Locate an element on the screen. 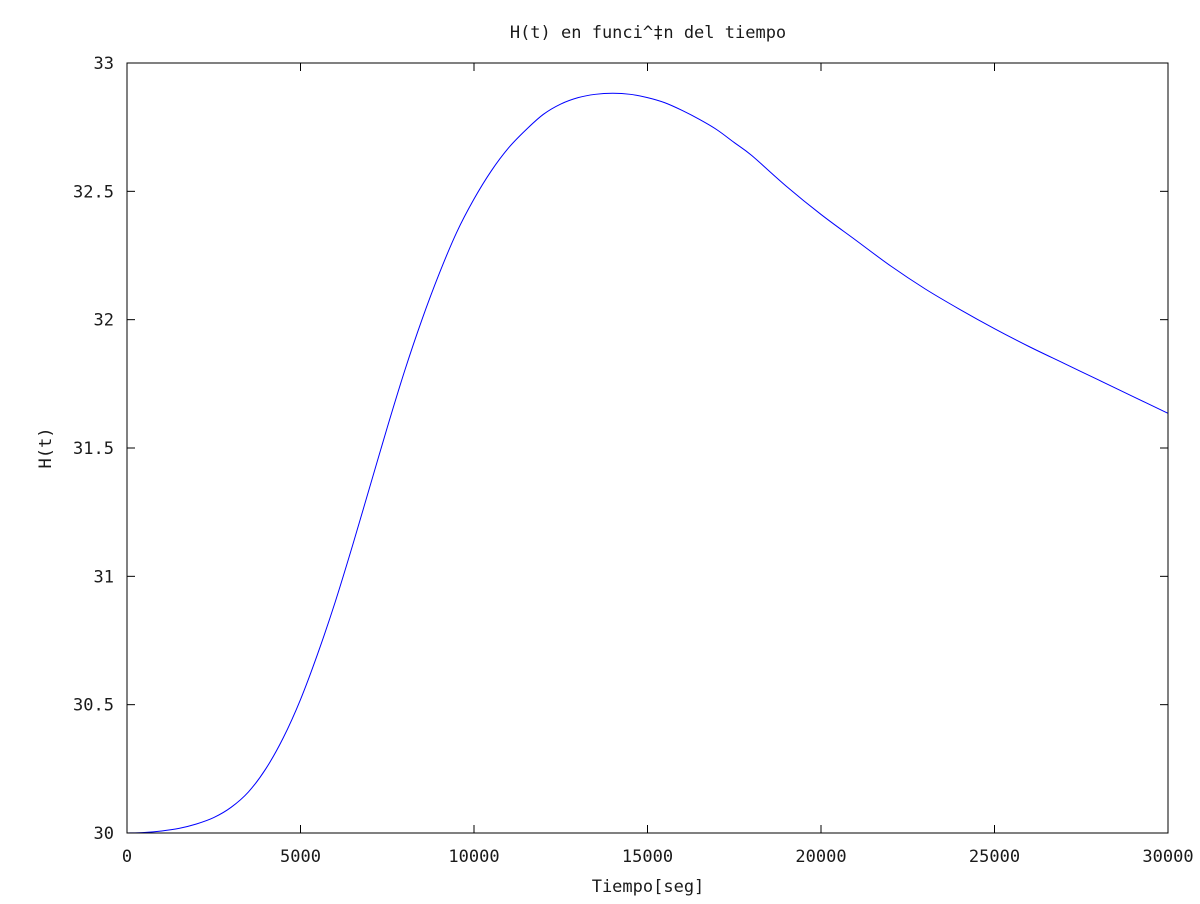  y-tick-label: 30 is located at coordinates (104, 834).